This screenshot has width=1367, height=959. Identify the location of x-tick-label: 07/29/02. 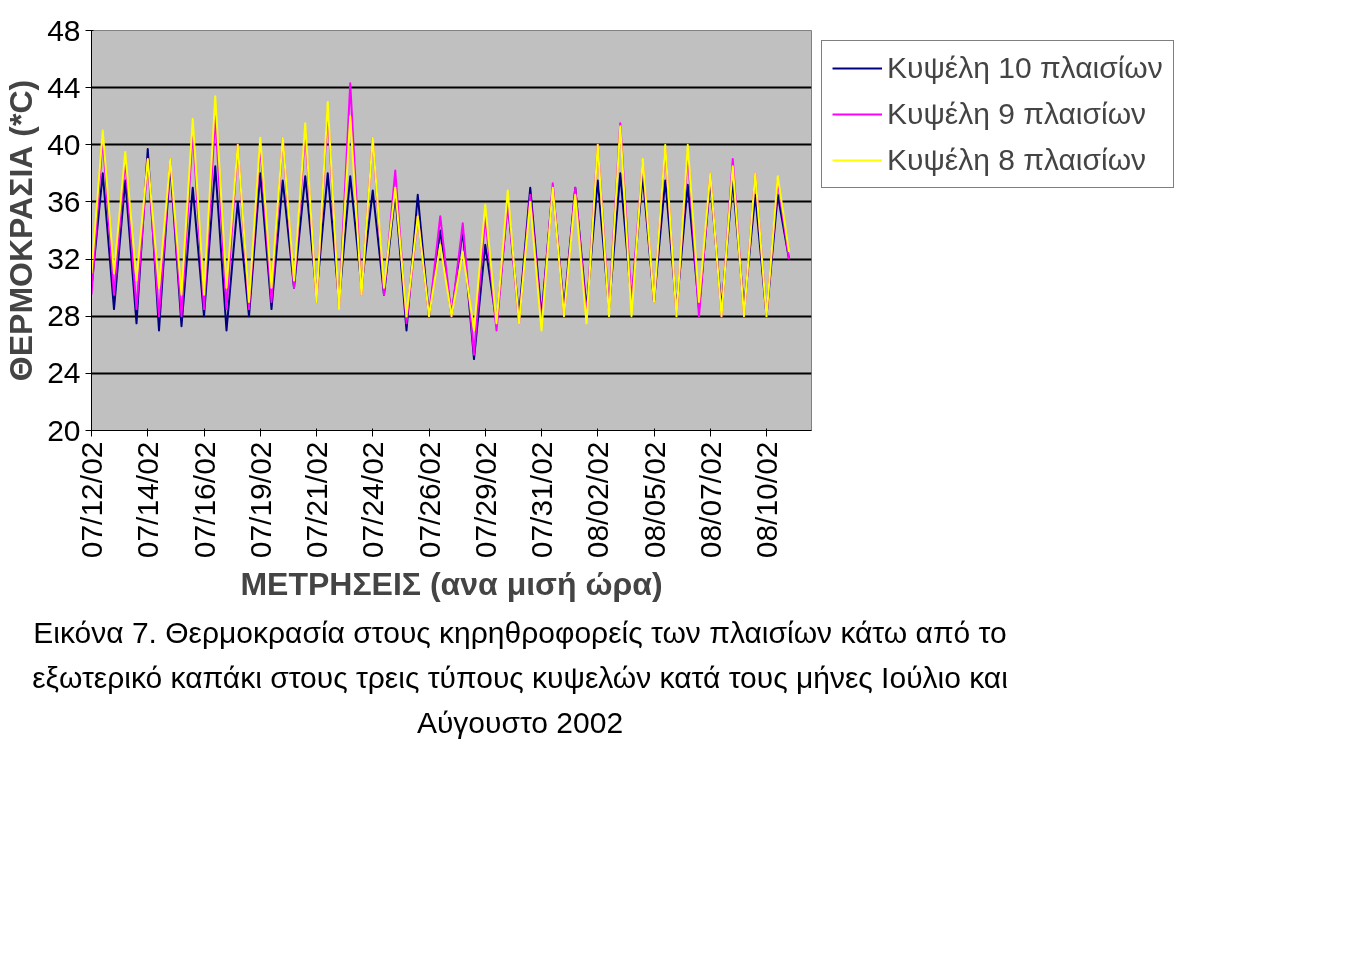
(485, 500).